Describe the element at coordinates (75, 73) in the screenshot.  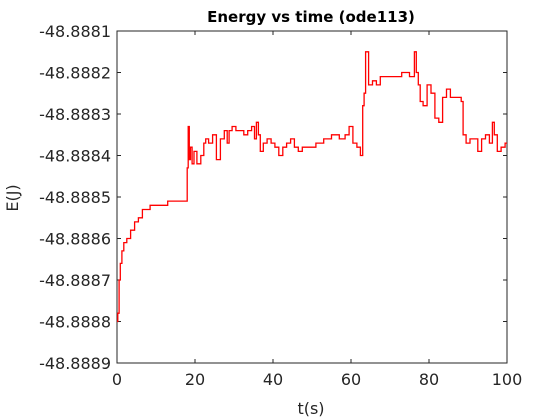
I see `y-tick-label: -48.8882` at that location.